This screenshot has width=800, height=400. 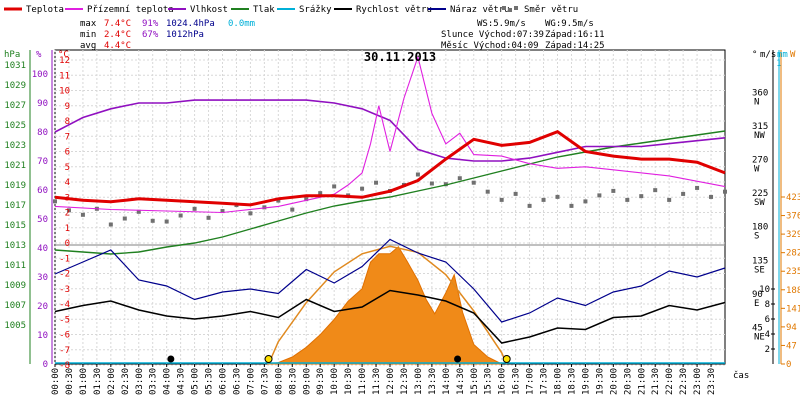 What do you see at coordinates (793, 235) in the screenshot?
I see `w-tick-label: 329` at bounding box center [793, 235].